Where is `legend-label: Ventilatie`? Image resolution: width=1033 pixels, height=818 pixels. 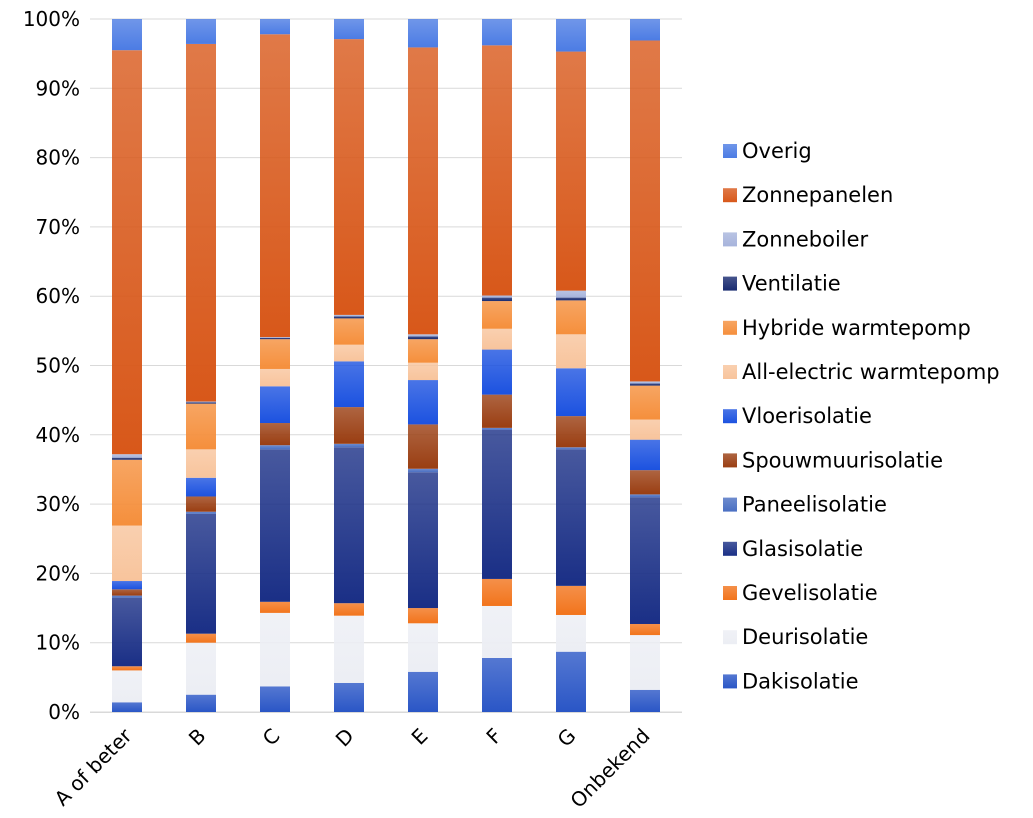 legend-label: Ventilatie is located at coordinates (791, 284).